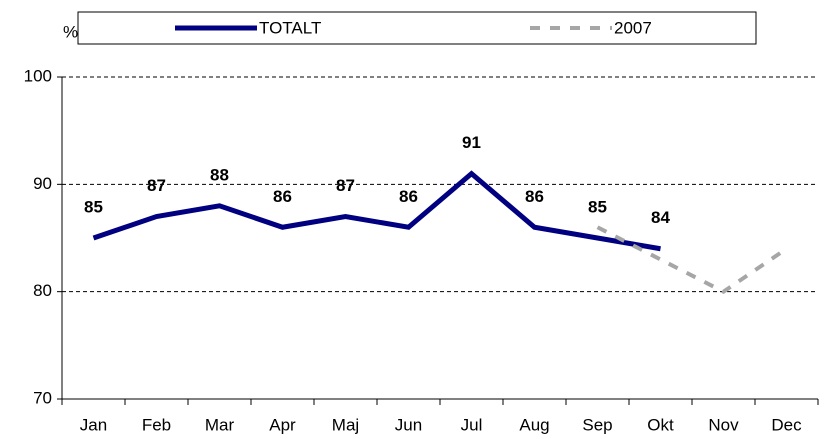 The width and height of the screenshot is (834, 439). Describe the element at coordinates (345, 424) in the screenshot. I see `x-tick-label: Maj` at that location.